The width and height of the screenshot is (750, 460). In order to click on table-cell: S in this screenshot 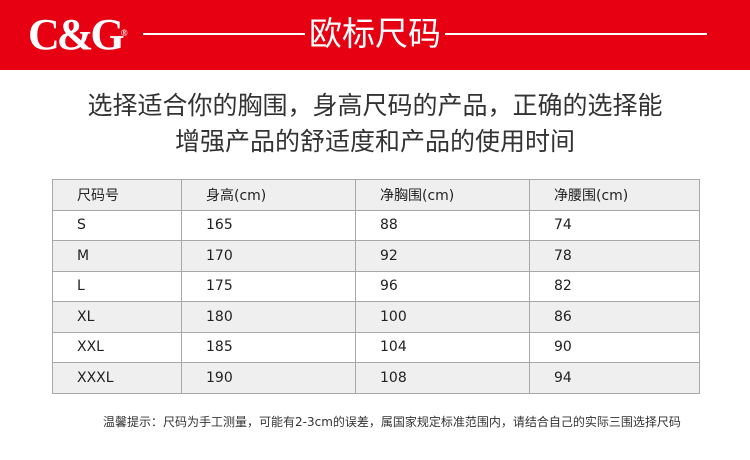, I will do `click(117, 225)`.